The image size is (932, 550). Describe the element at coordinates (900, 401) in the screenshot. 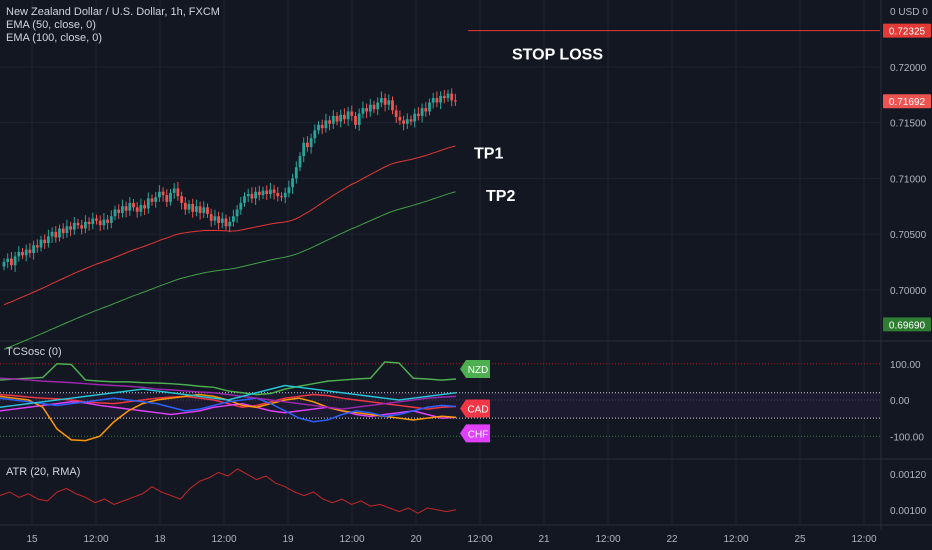

I see `oscillator-tick-label: 0.00` at that location.